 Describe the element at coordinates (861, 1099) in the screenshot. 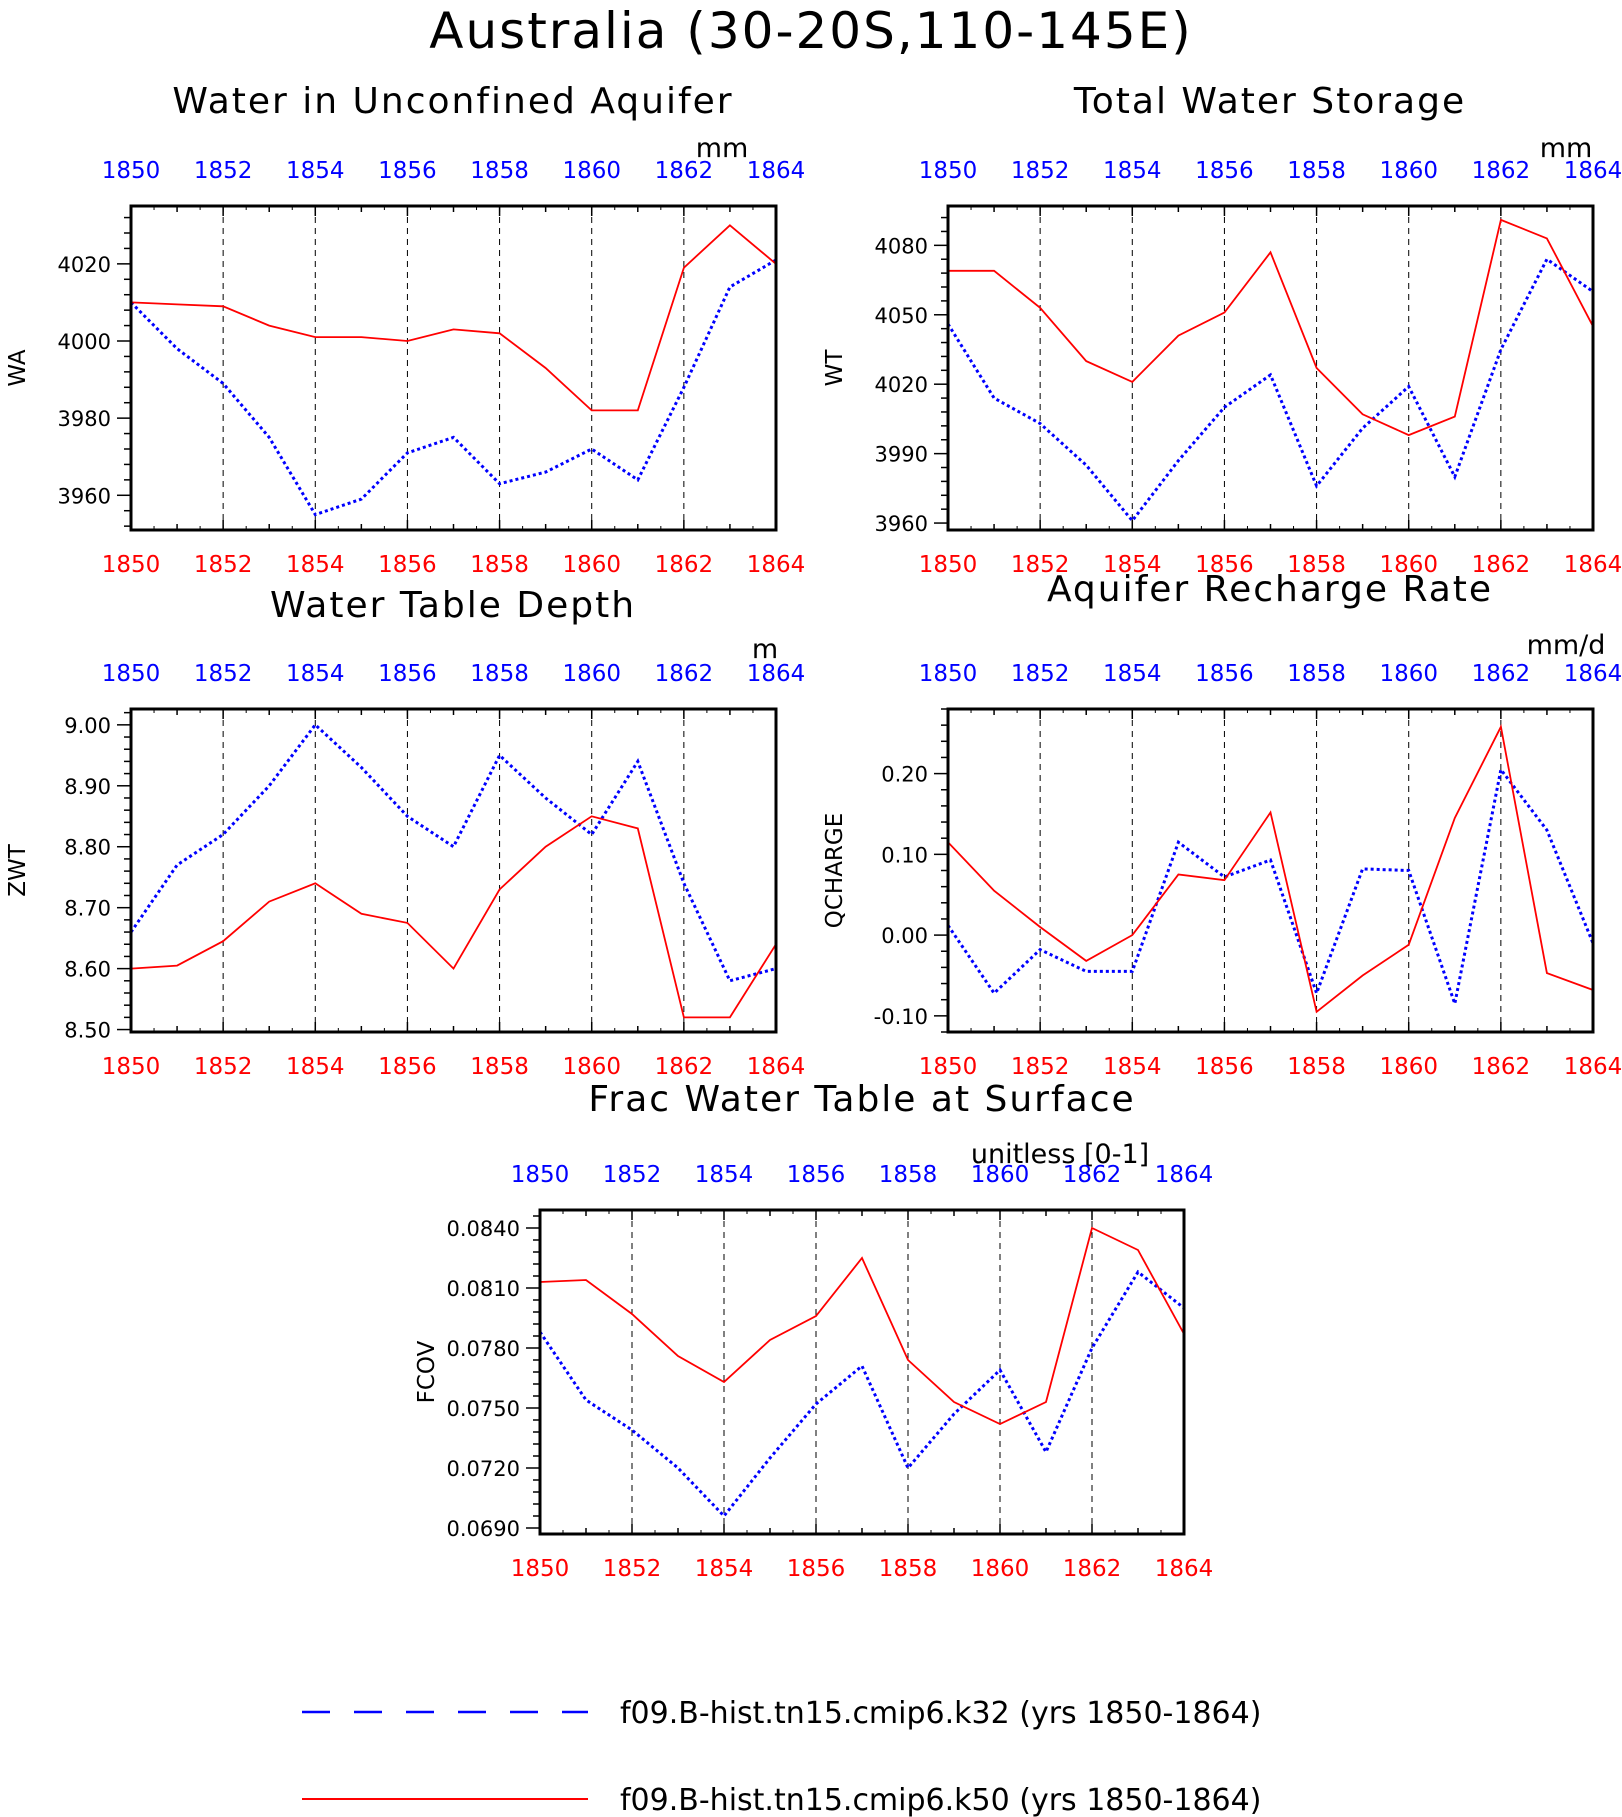

I see `panel-title: Frac Water Table at Surface` at that location.